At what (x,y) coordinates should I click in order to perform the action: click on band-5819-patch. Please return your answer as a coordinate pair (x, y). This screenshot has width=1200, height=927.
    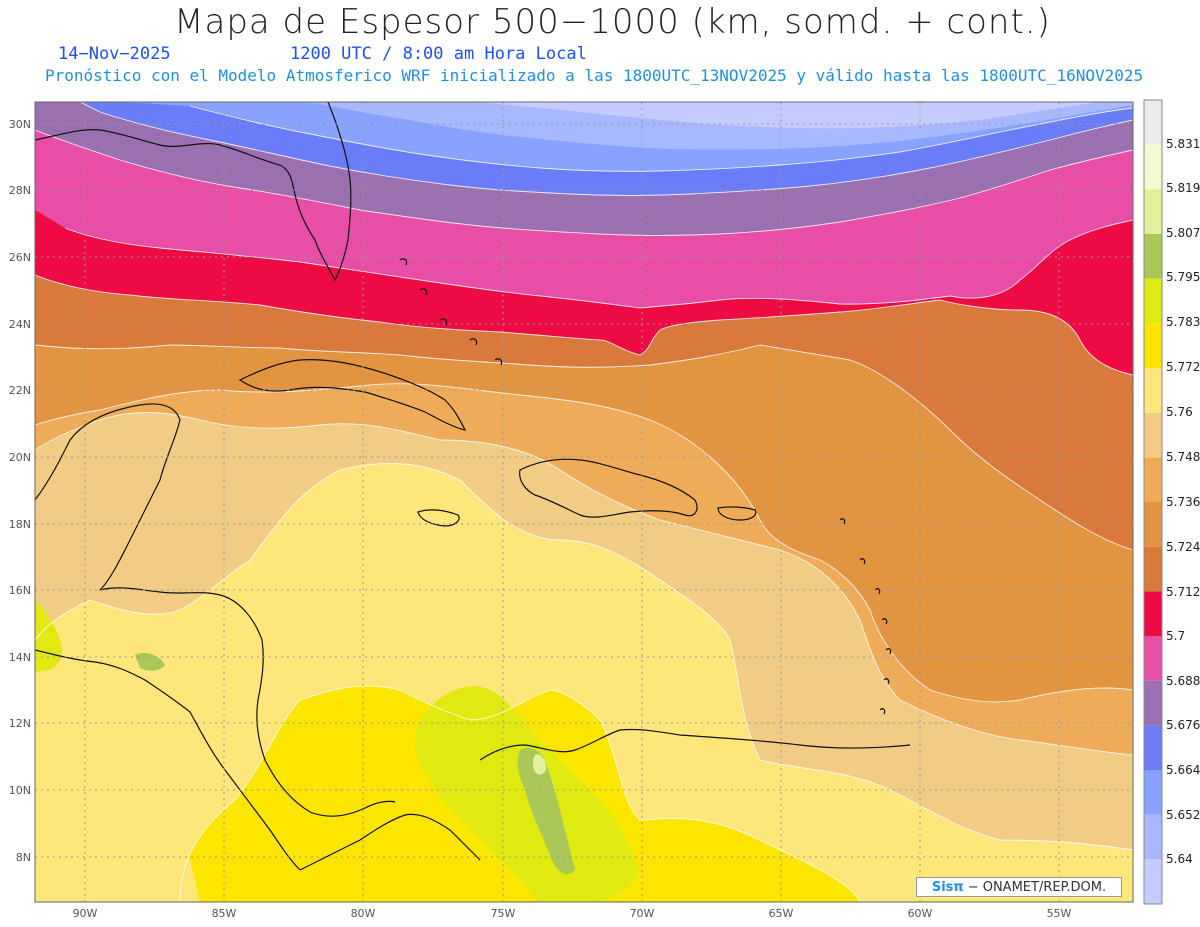
    Looking at the image, I should click on (539, 764).